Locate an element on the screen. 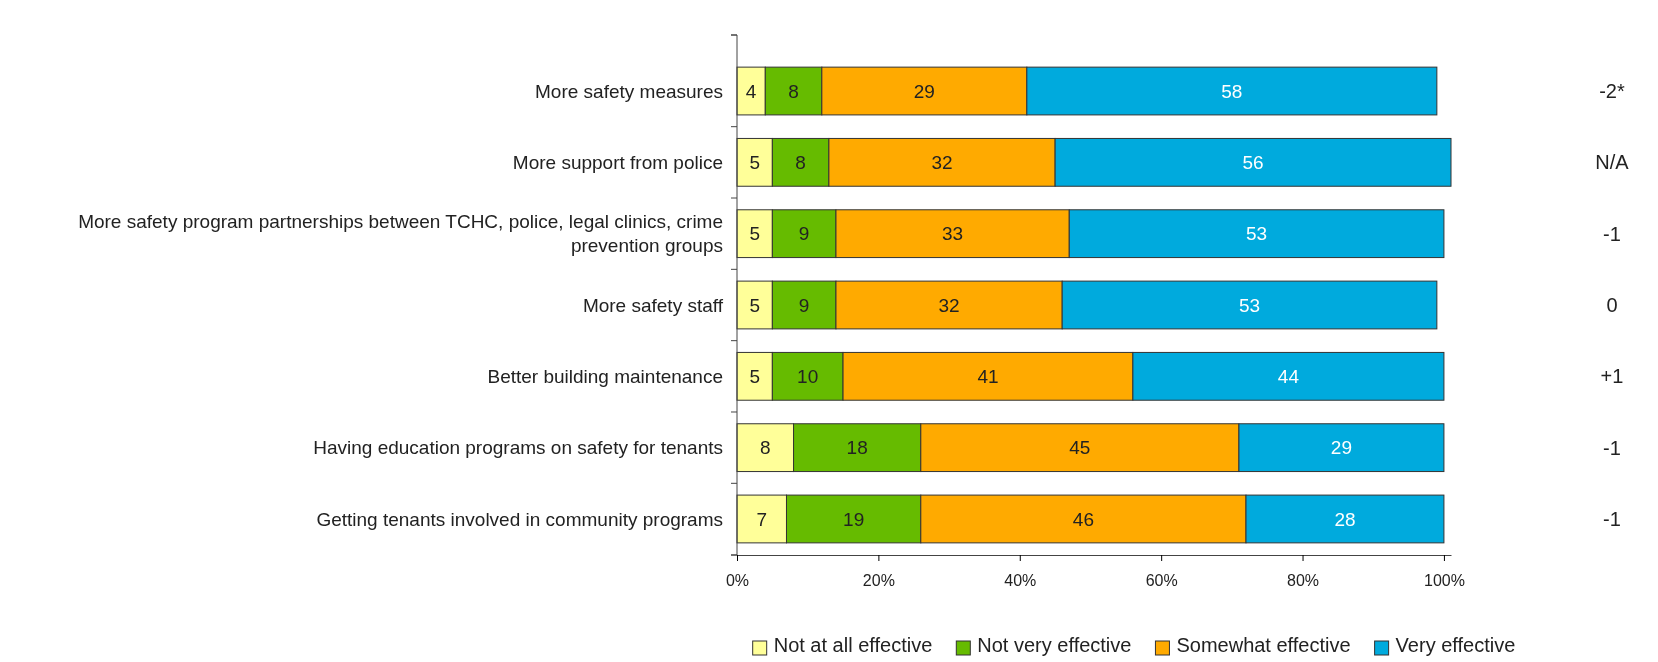  data-label: 7 is located at coordinates (762, 519).